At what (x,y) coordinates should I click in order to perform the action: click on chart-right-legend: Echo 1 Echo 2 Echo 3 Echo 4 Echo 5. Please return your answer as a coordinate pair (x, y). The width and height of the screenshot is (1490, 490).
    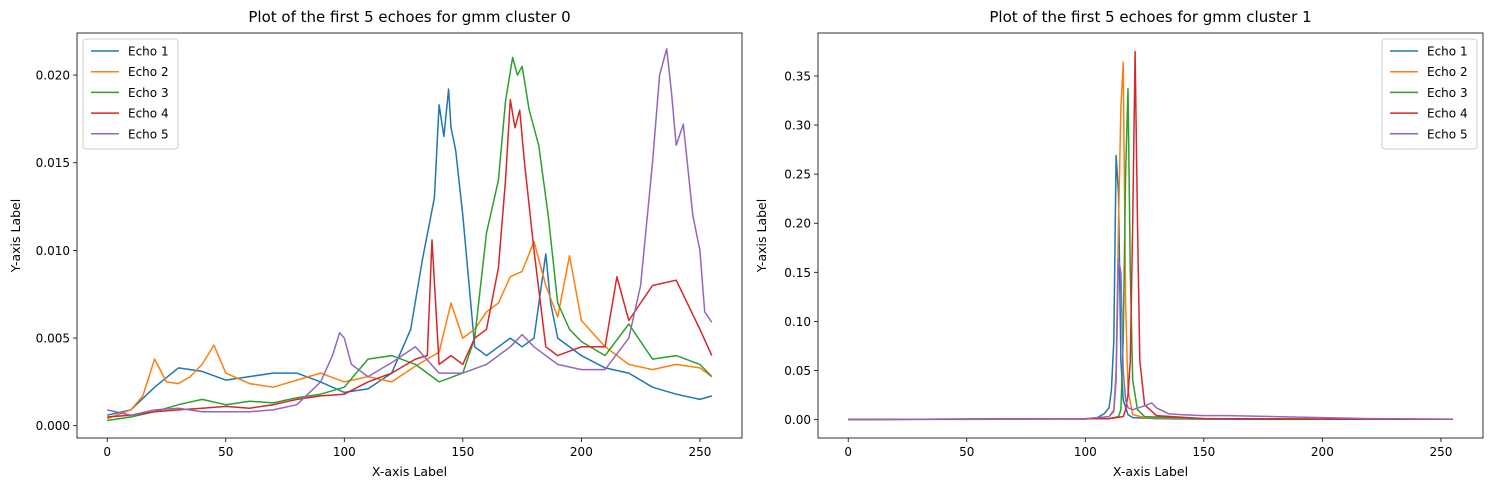
    Looking at the image, I should click on (1429, 94).